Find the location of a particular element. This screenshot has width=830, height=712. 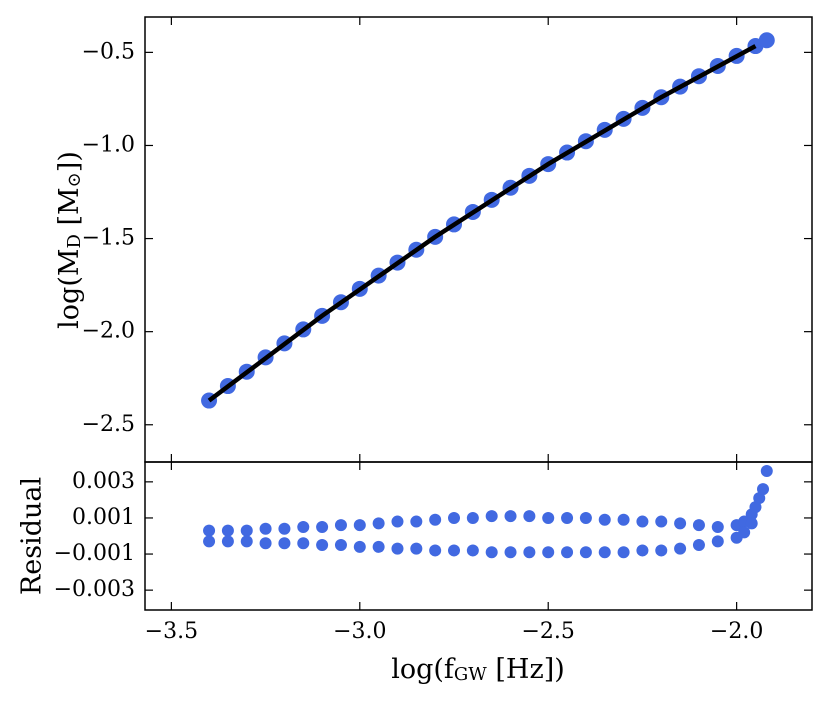

x-axis-label-part: GW is located at coordinates (470, 674).